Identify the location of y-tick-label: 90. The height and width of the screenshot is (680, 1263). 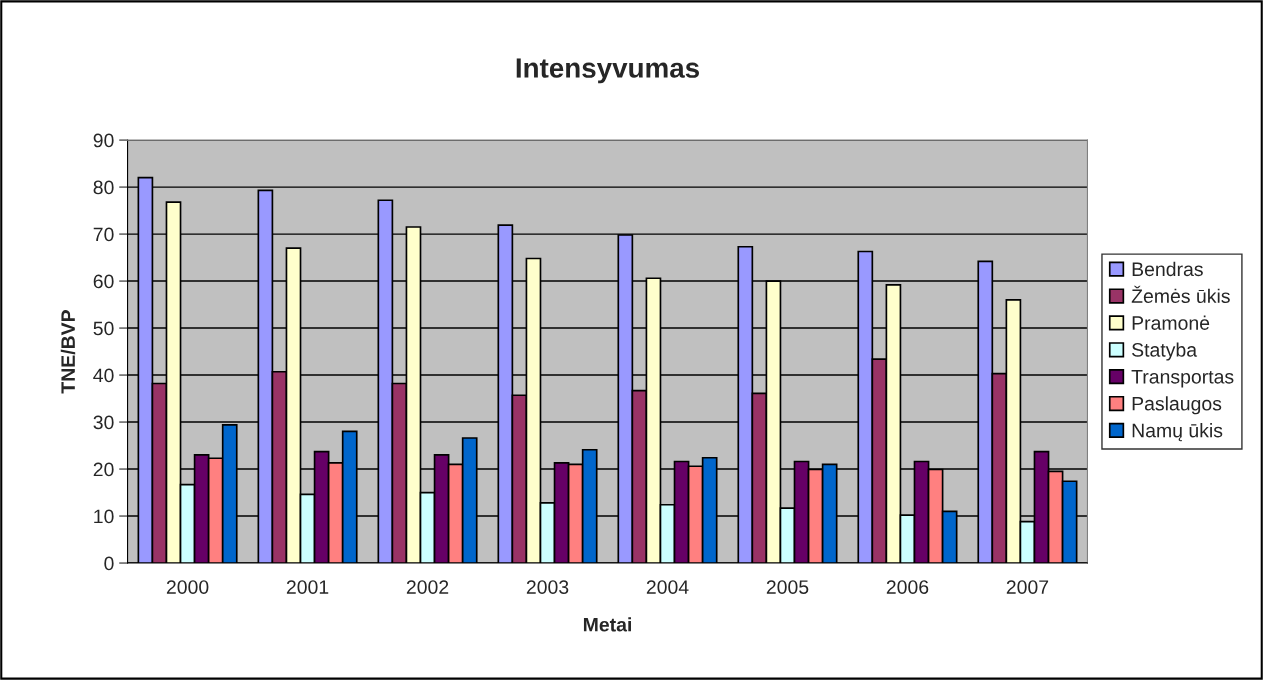
(103, 140).